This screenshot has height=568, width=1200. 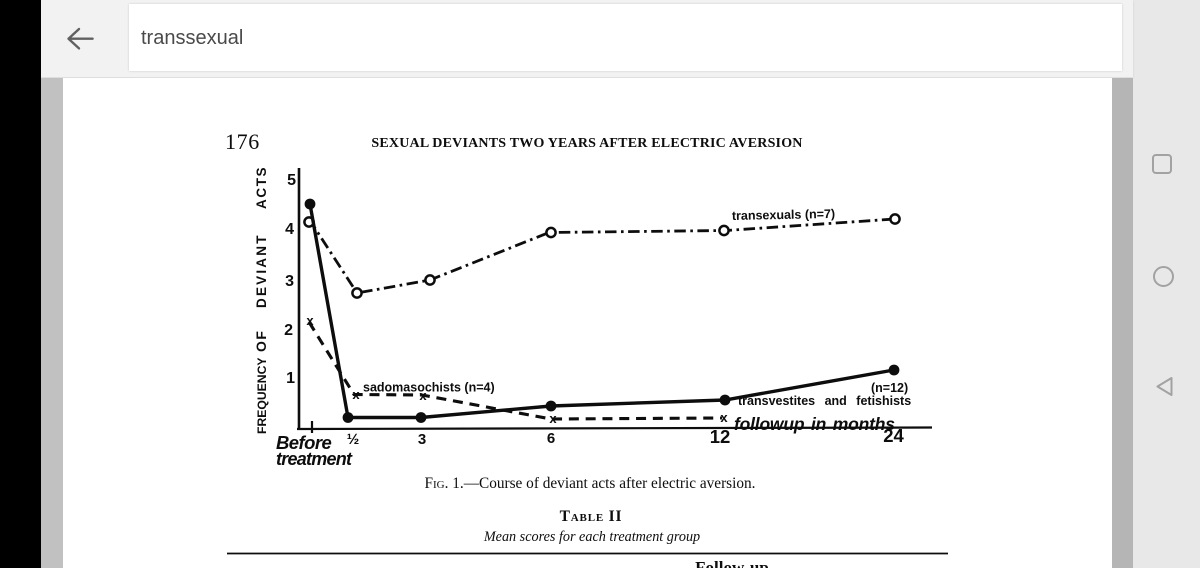 What do you see at coordinates (314, 459) in the screenshot?
I see `svg-text: treatment` at bounding box center [314, 459].